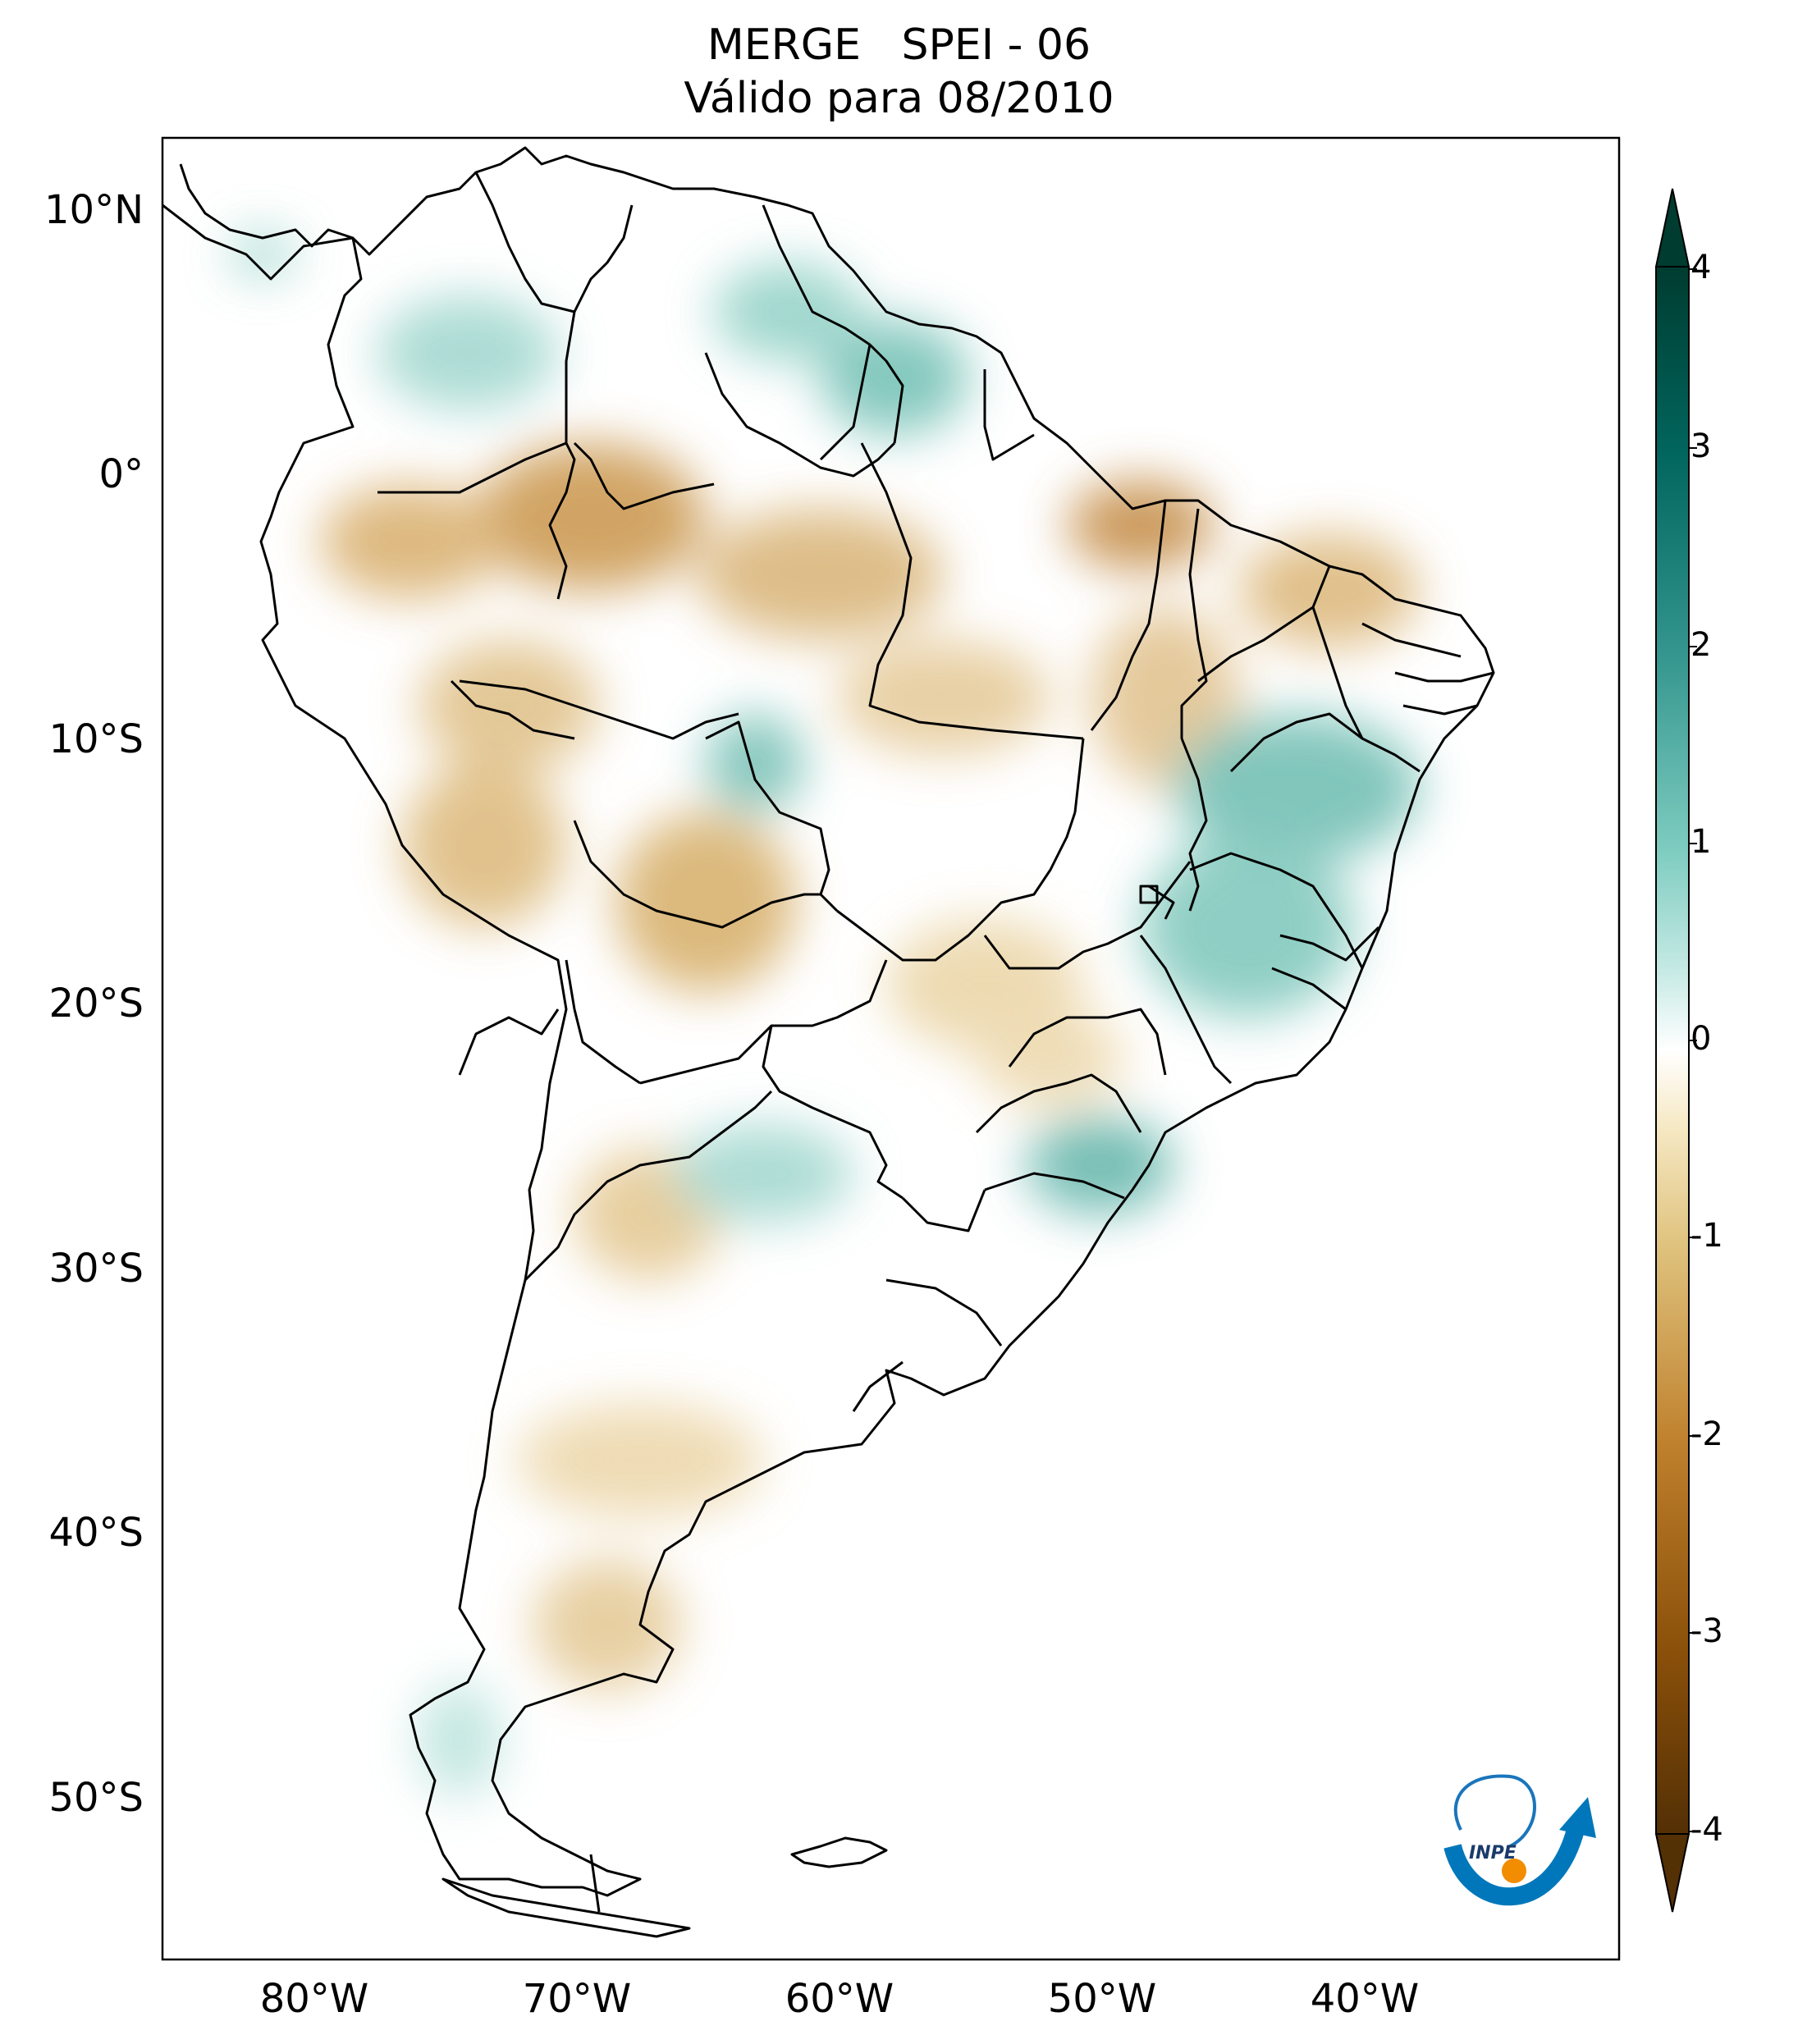 Image resolution: width=1798 pixels, height=2044 pixels. I want to click on lon-tick-label: 60°W, so click(839, 1999).